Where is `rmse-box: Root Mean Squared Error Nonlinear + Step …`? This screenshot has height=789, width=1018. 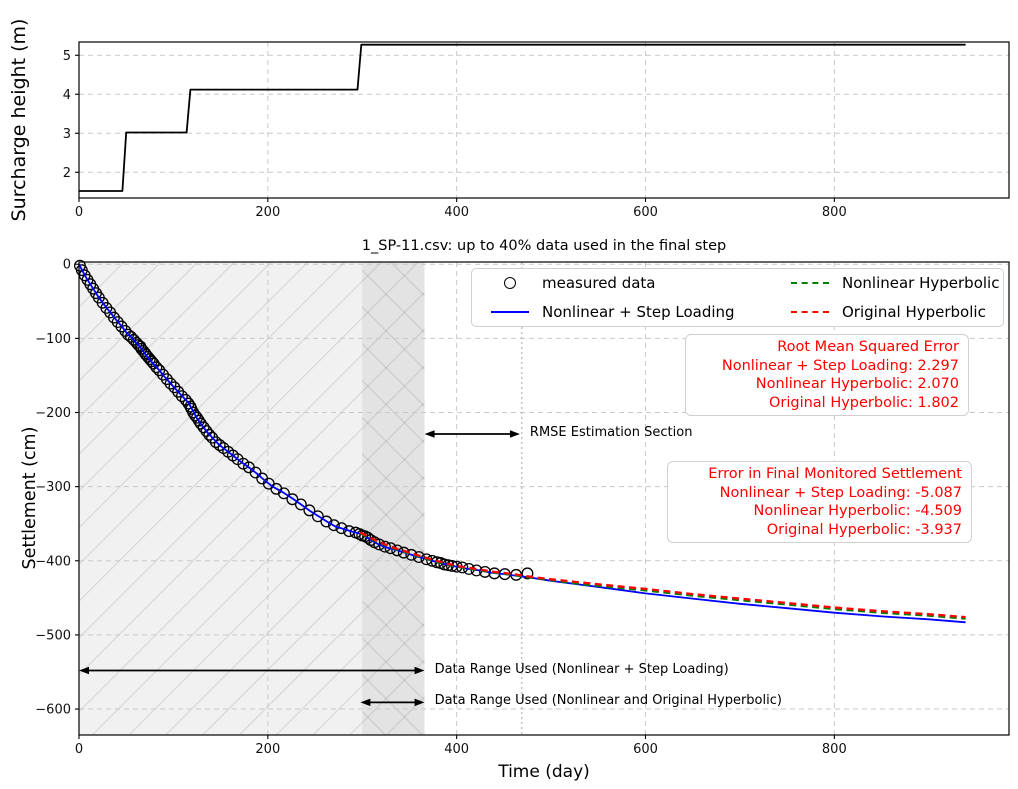
rmse-box: Root Mean Squared Error Nonlinear + Step … is located at coordinates (827, 375).